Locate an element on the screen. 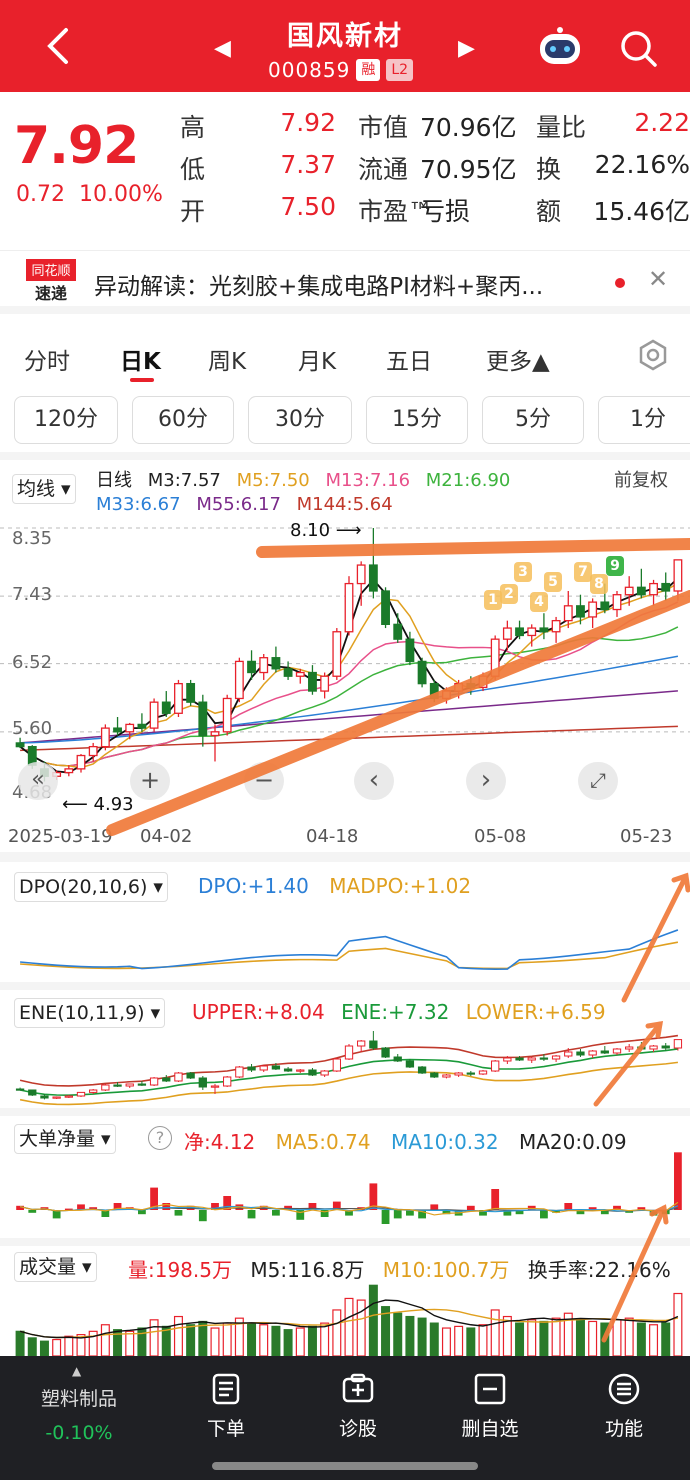  minute-60-button: 60分 is located at coordinates (183, 420).